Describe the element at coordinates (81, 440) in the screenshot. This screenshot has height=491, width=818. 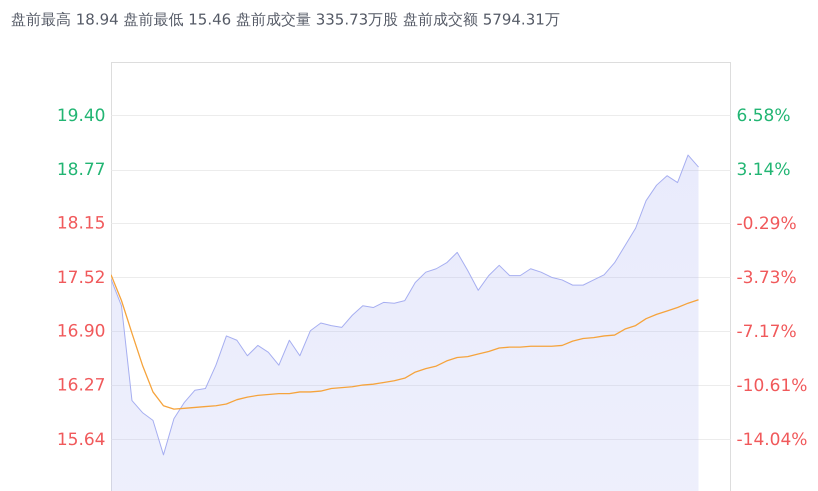
I see `y-tick-label: 15.64` at that location.